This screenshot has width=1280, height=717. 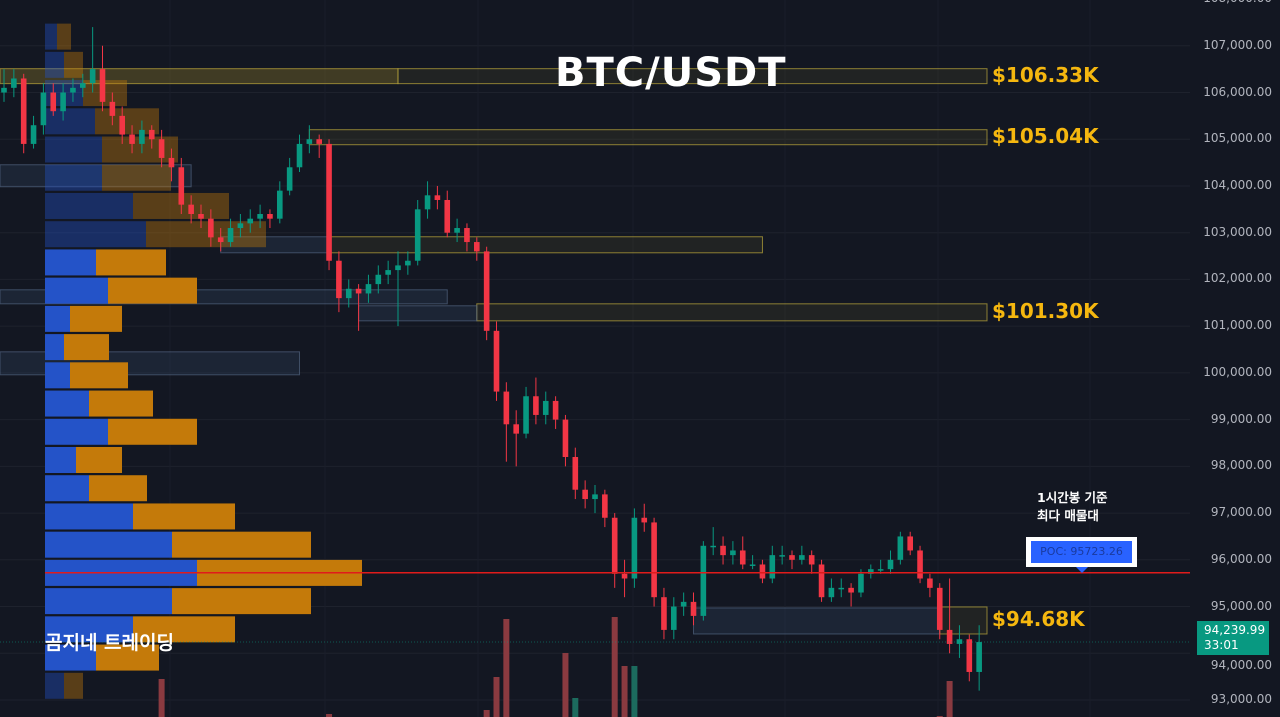 What do you see at coordinates (1241, 418) in the screenshot?
I see `y-tick-label: 99,000.00` at bounding box center [1241, 418].